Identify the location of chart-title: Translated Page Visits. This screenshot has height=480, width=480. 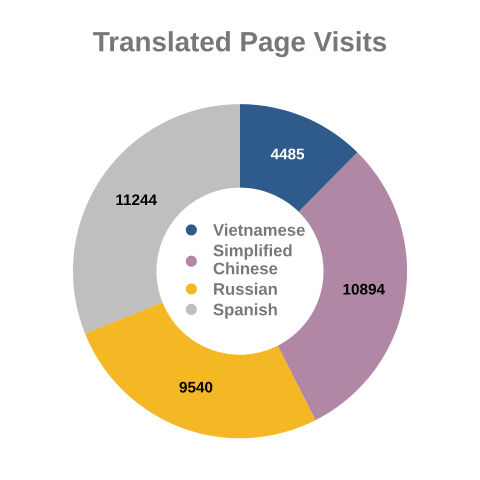
(239, 44).